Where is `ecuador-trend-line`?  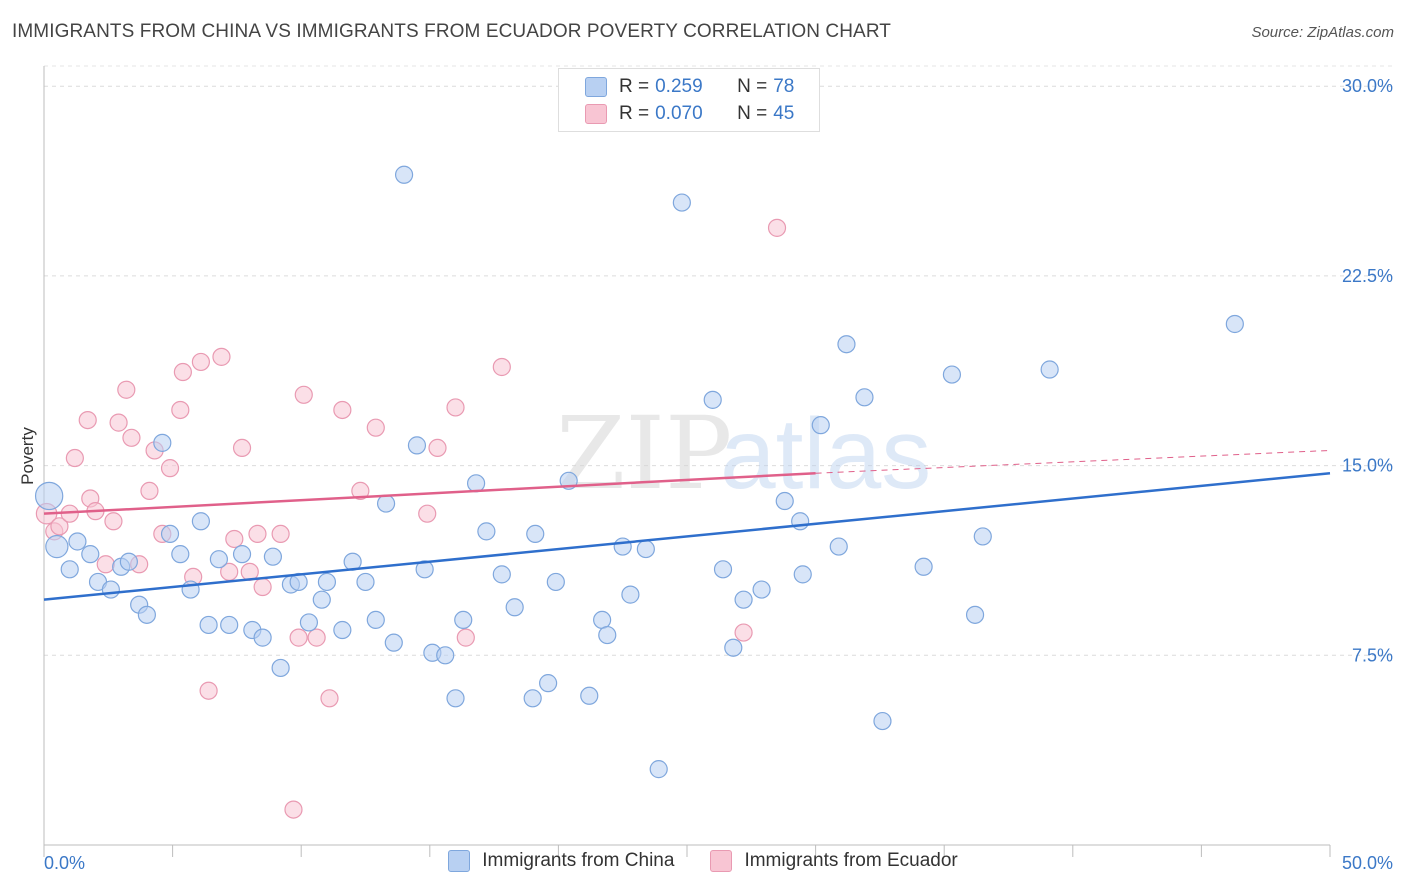 ecuador-trend-line is located at coordinates (429, 493).